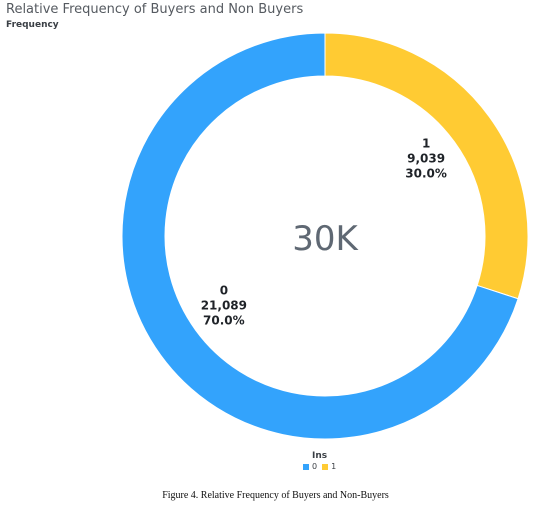 The width and height of the screenshot is (551, 507). I want to click on slice-label-percent-1: 30.0%, so click(426, 174).